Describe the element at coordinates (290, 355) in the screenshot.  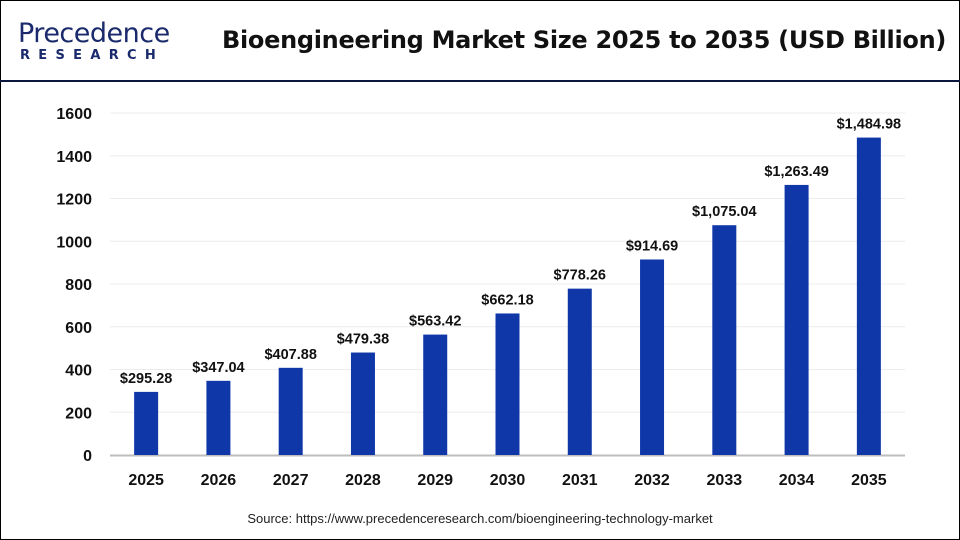
I see `data-label: $407.88` at that location.